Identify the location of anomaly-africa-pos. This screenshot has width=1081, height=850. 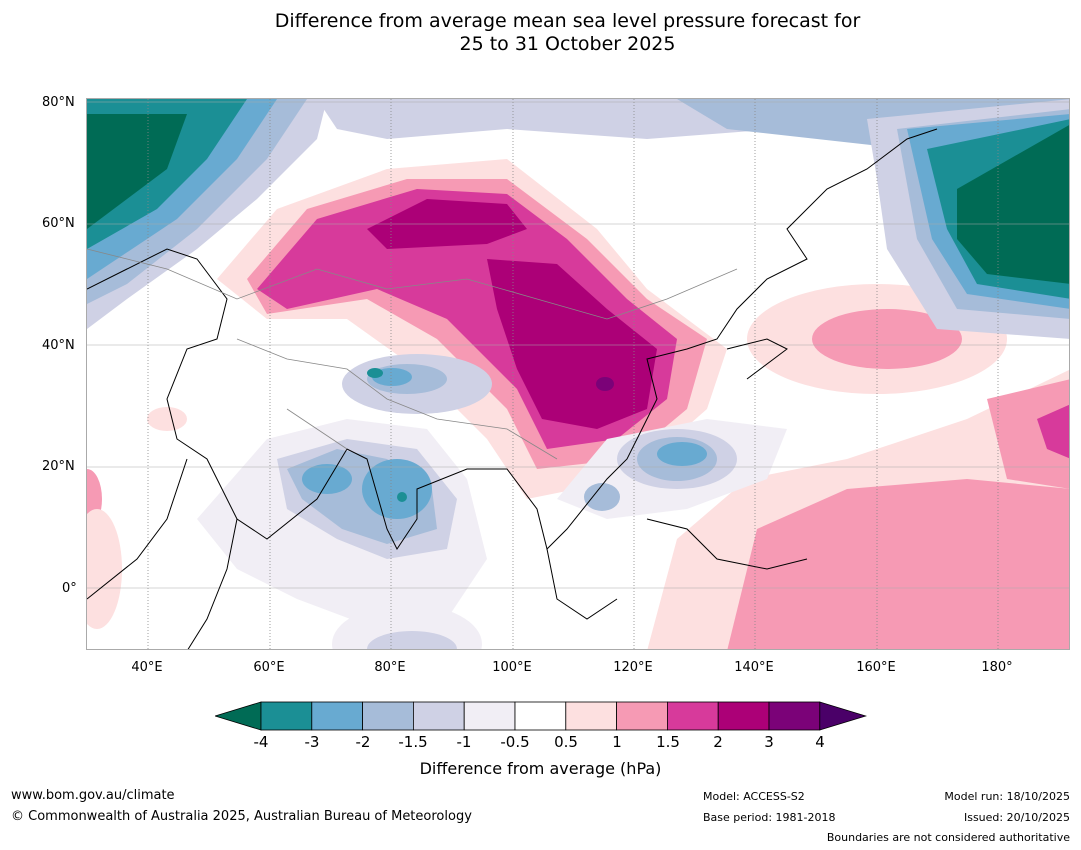
(104, 569).